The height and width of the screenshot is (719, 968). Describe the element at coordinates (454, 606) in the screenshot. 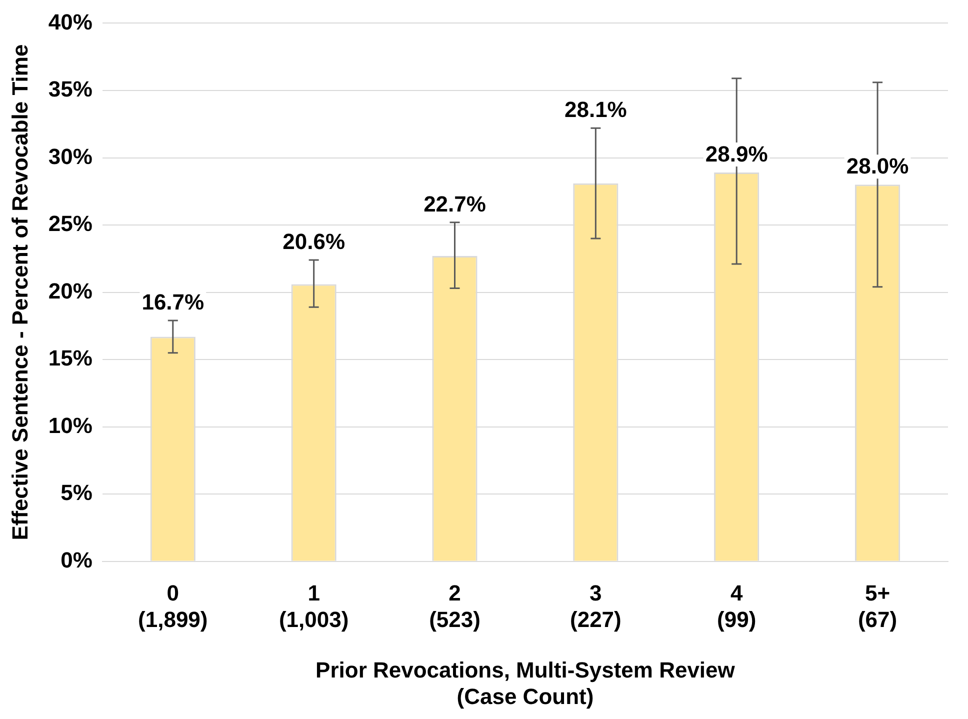

I see `x-tick-label: 2 (523)` at that location.